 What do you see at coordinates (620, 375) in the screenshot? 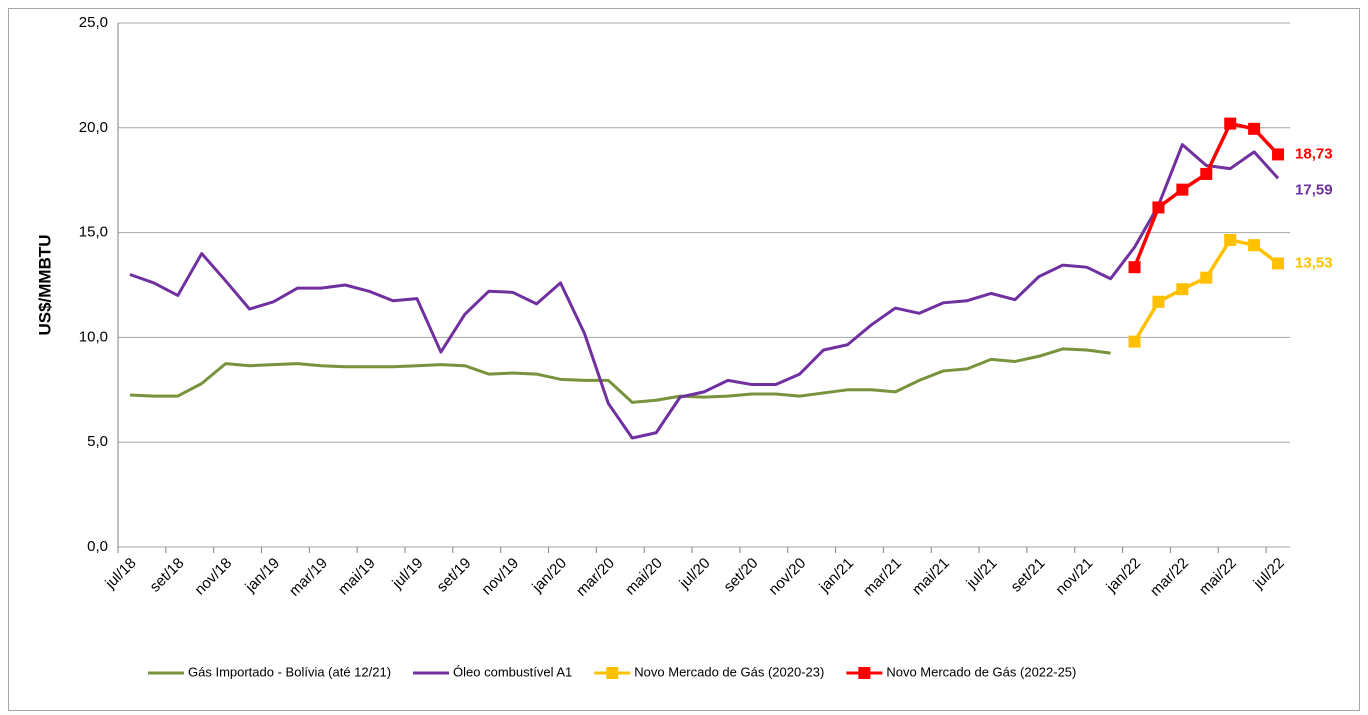
I see `series-line` at bounding box center [620, 375].